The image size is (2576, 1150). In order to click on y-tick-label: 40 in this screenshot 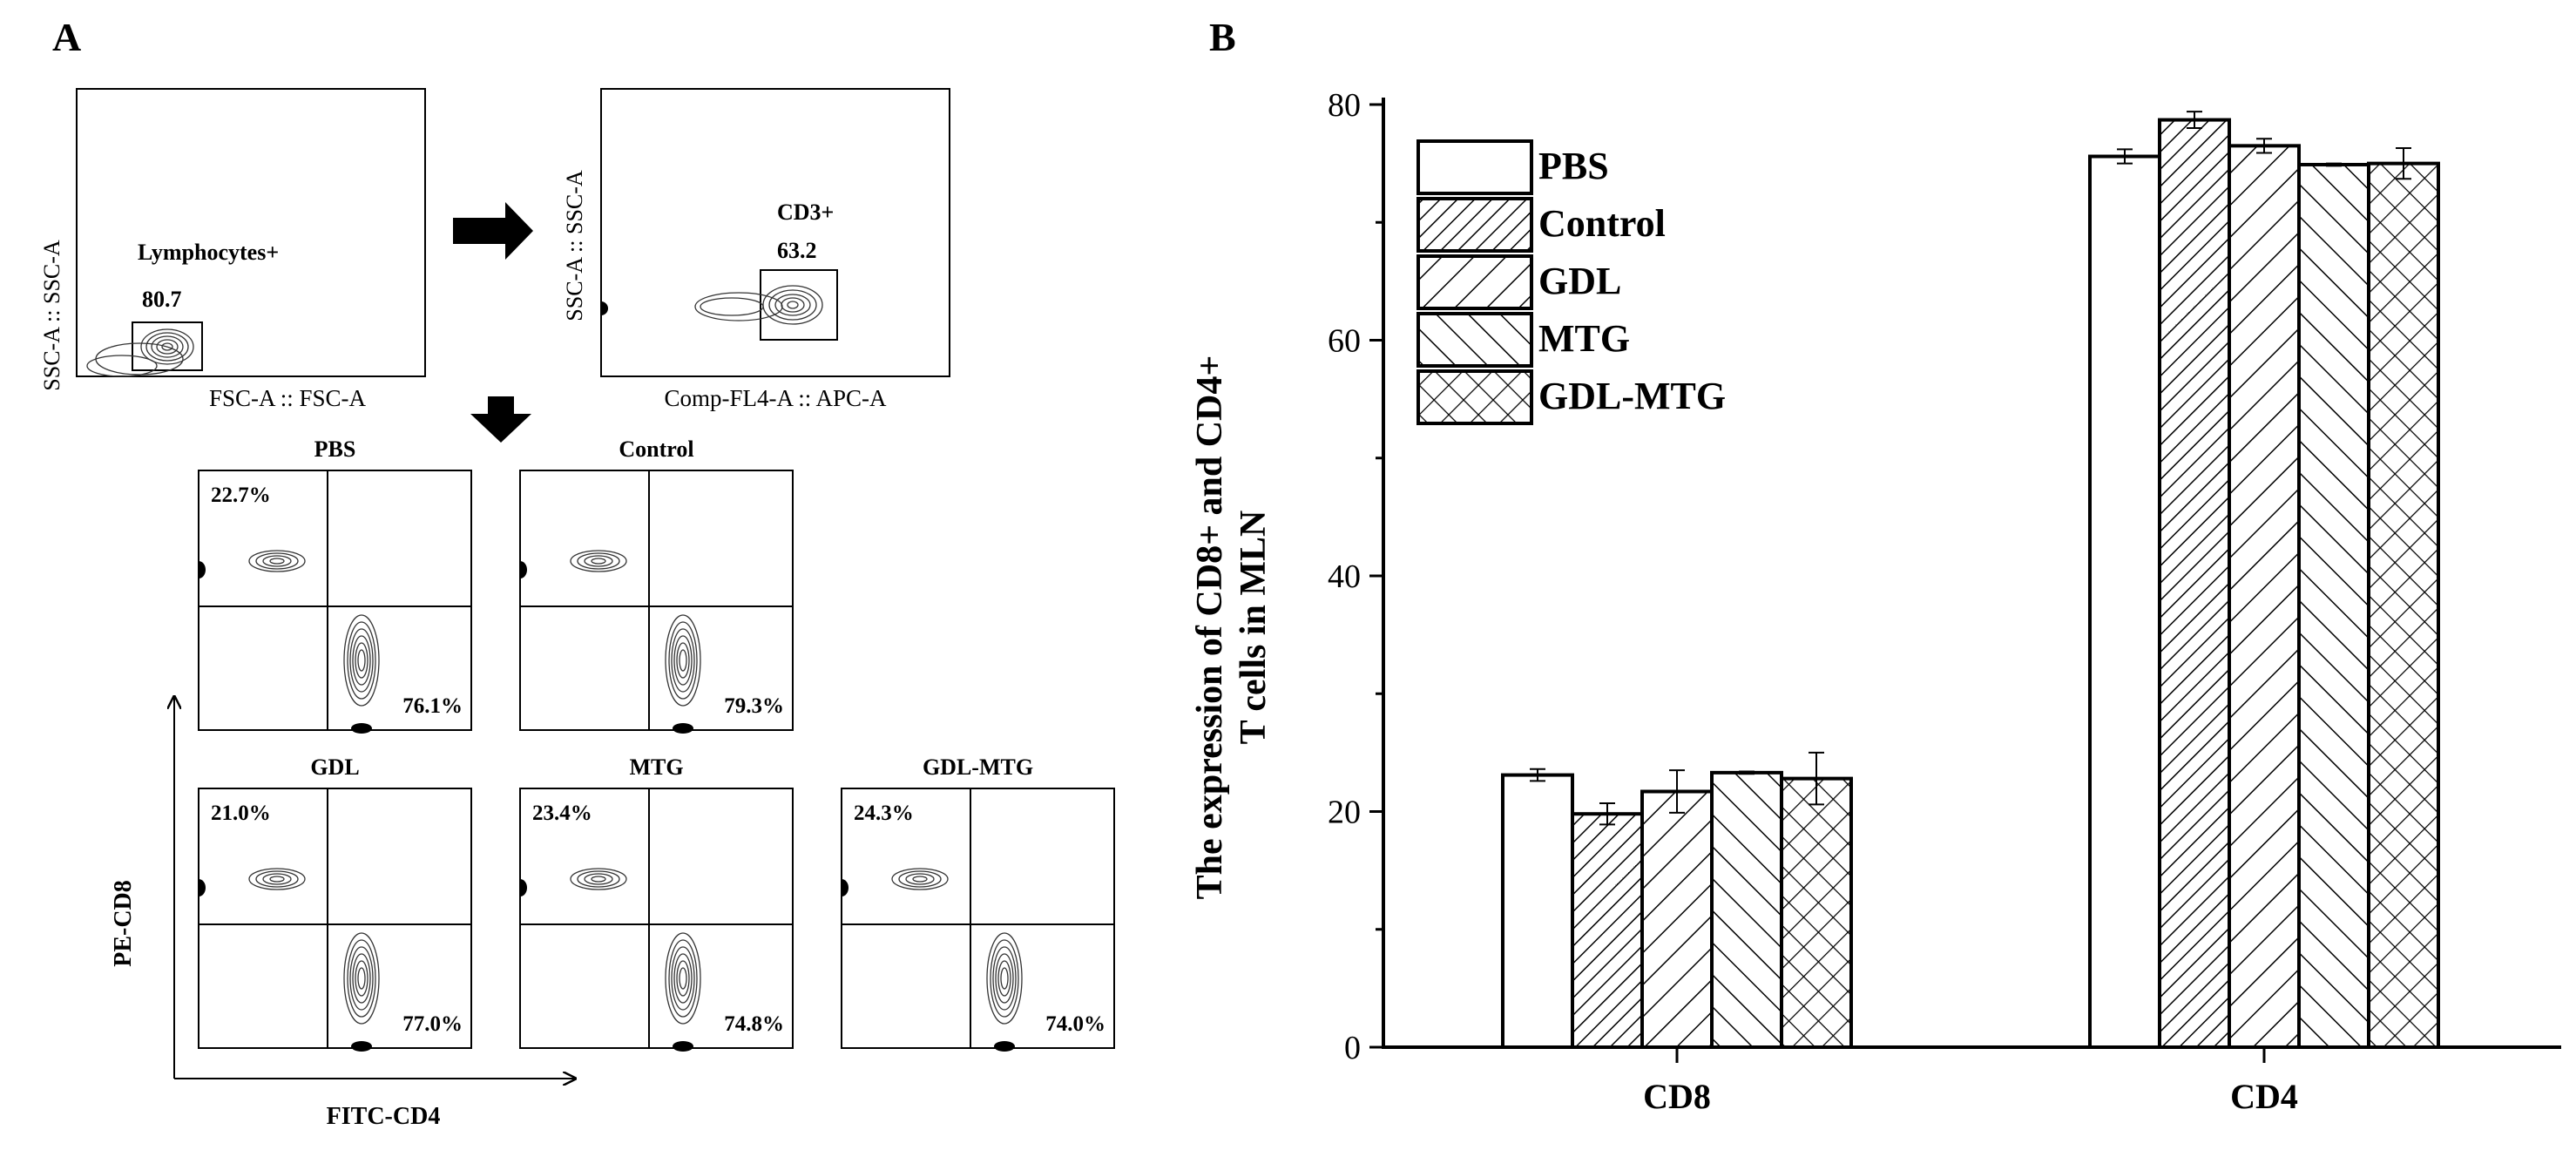, I will do `click(1344, 576)`.